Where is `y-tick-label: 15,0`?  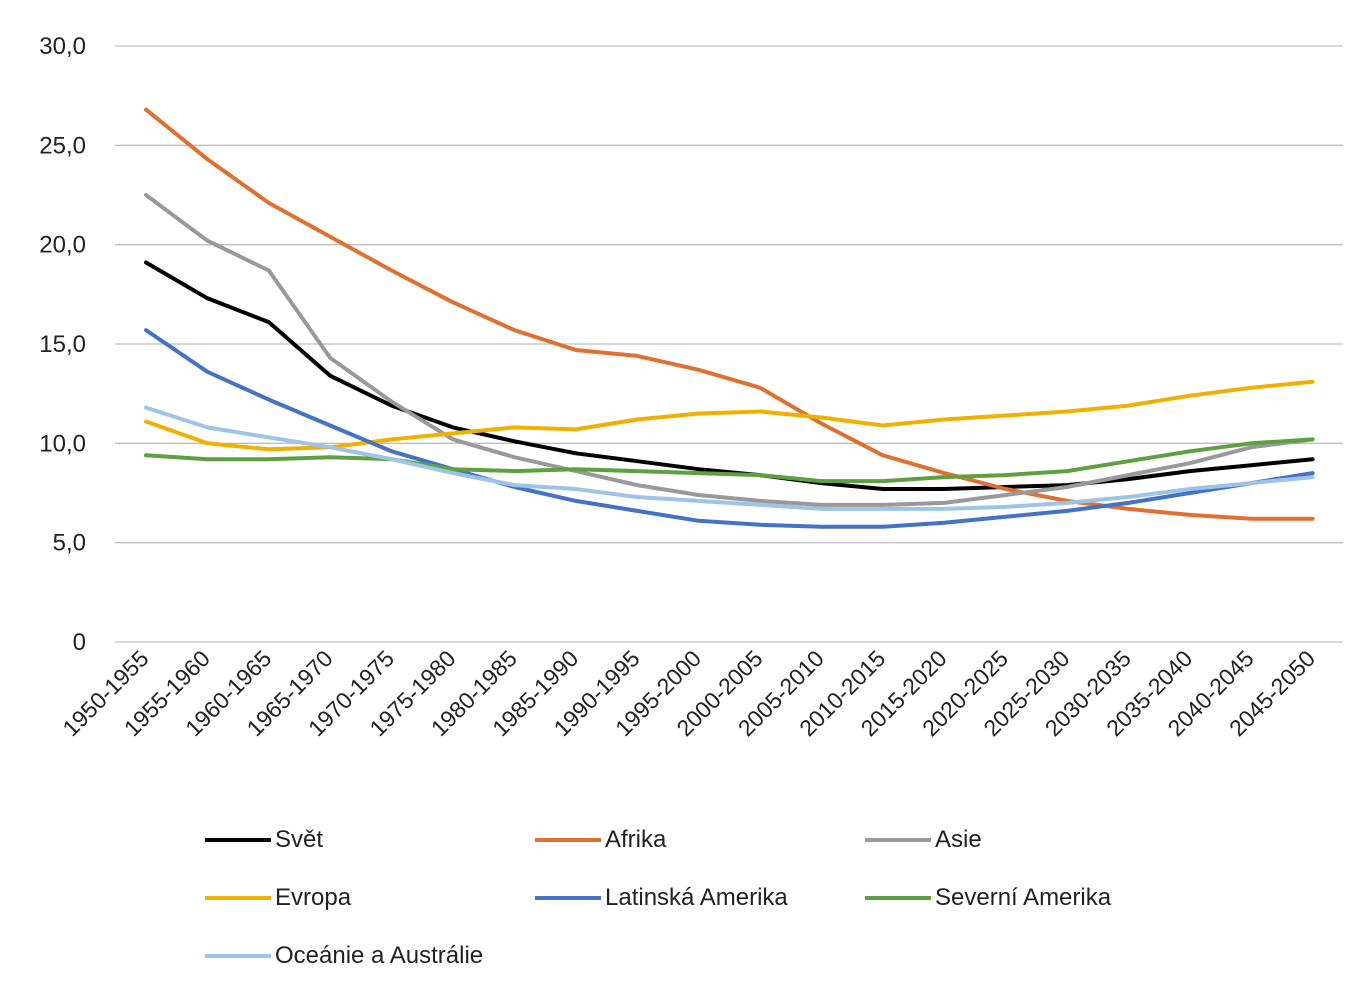 y-tick-label: 15,0 is located at coordinates (62, 344).